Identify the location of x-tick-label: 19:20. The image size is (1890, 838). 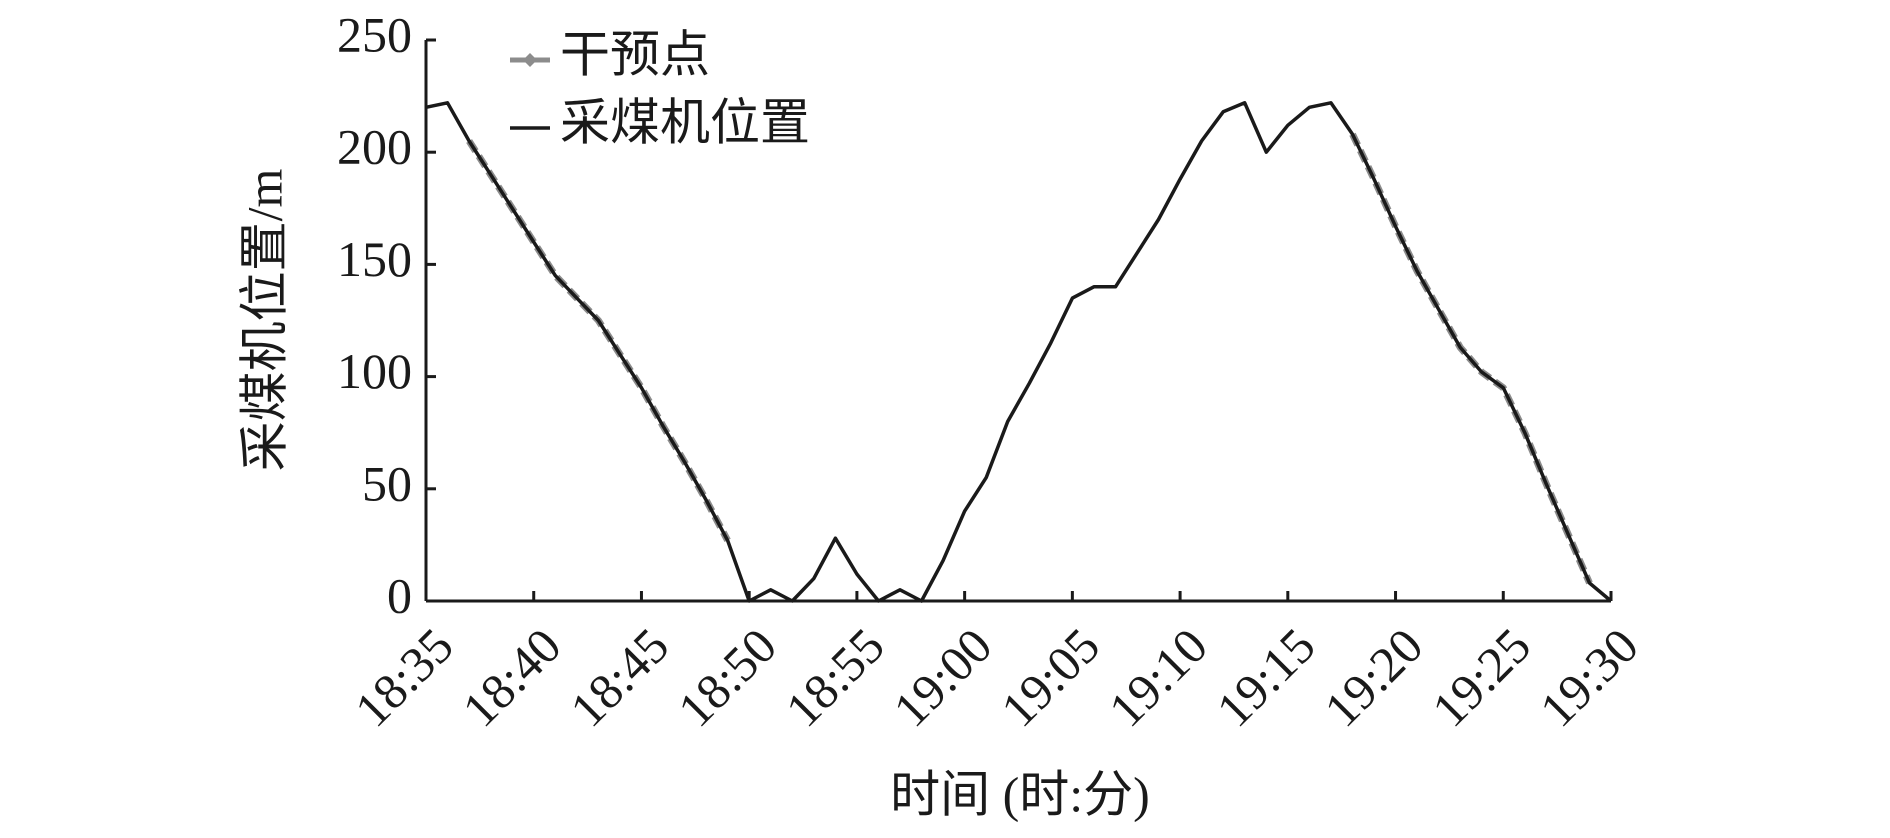
(1373, 677).